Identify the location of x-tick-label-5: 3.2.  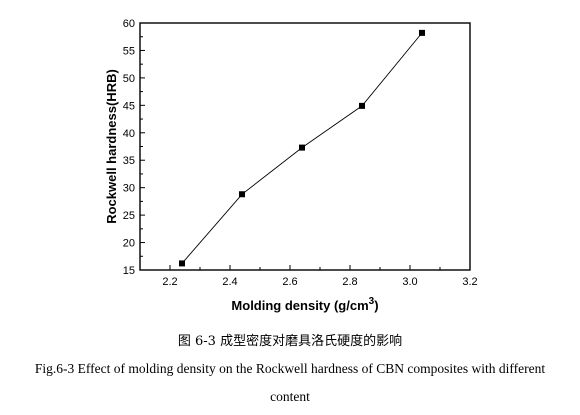
(469, 282).